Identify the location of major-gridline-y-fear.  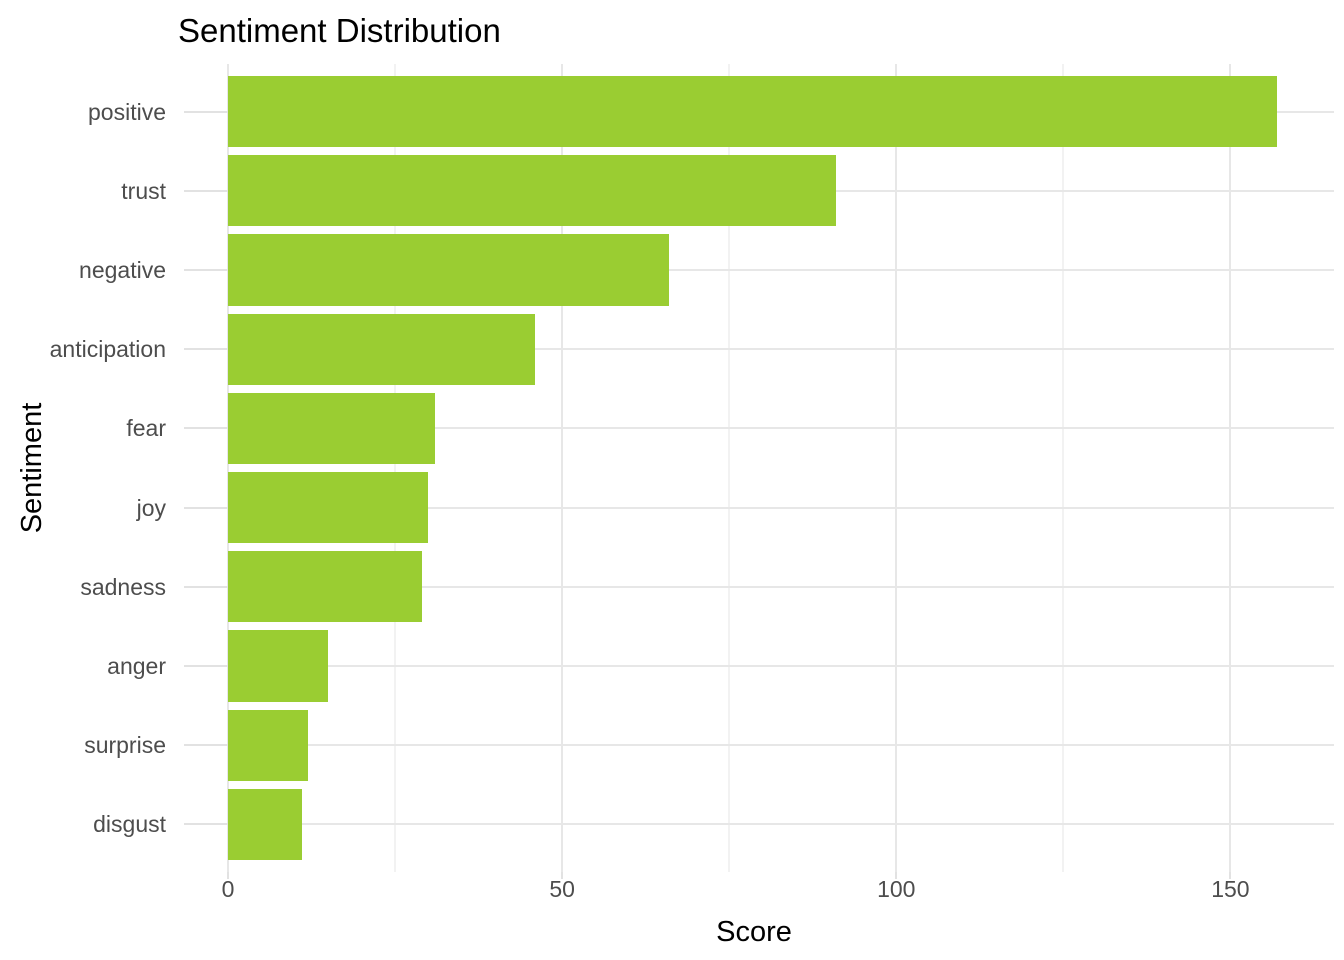
(781, 428).